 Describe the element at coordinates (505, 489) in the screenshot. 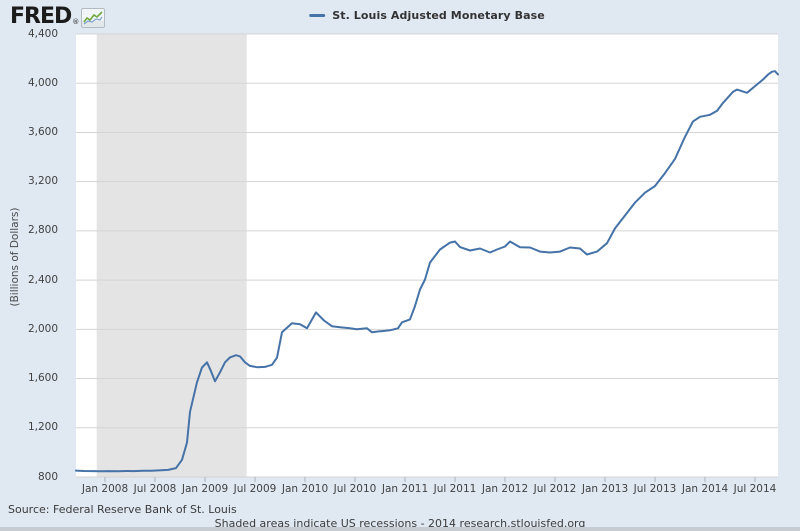

I see `x-tick-label: Jan 2012` at that location.